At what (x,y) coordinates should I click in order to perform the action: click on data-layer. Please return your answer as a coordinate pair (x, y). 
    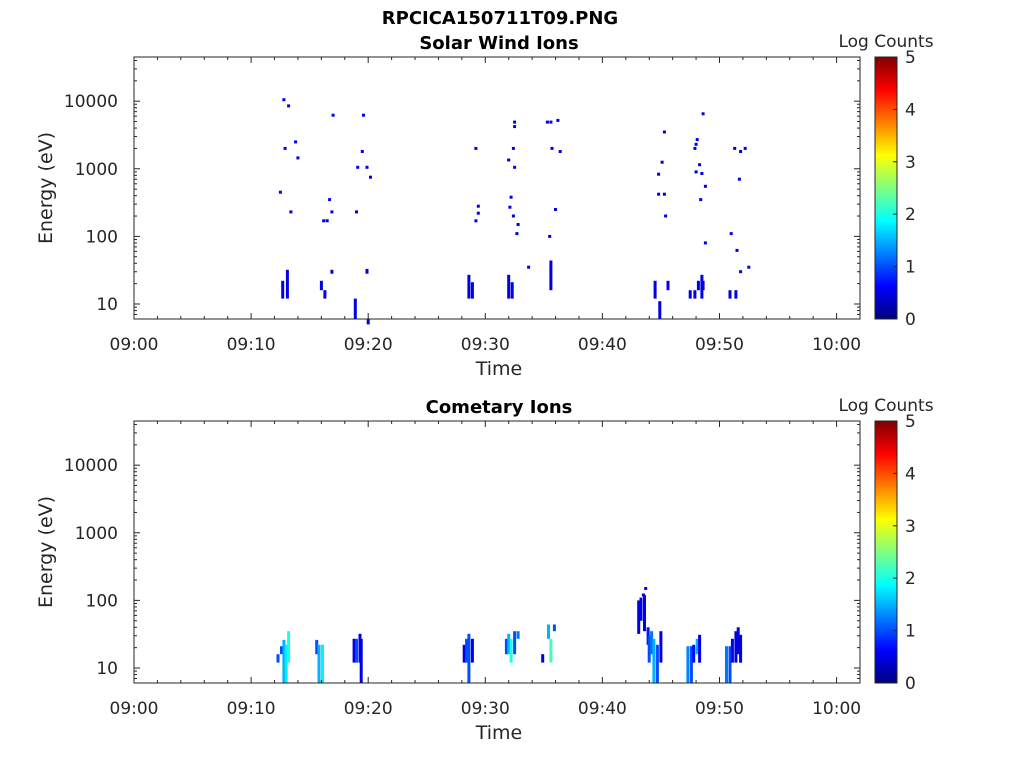
    Looking at the image, I should click on (514, 211).